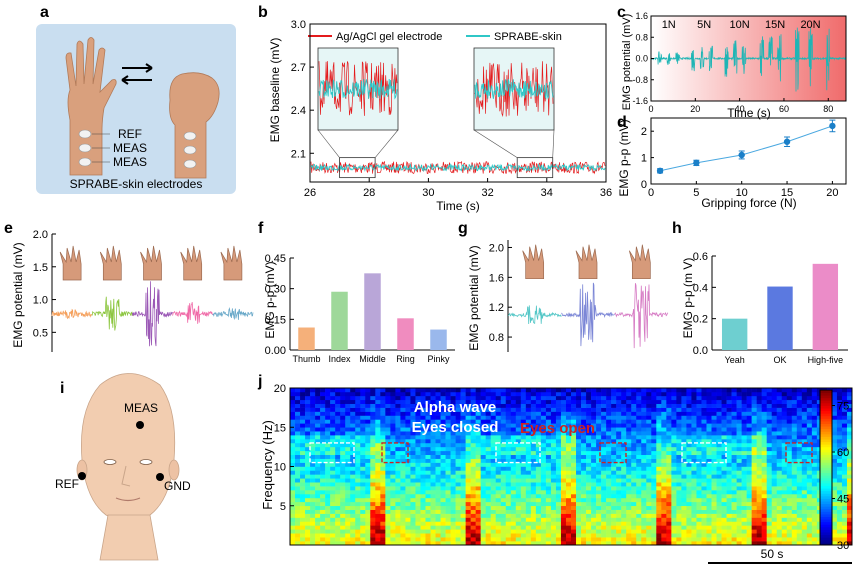 The height and width of the screenshot is (568, 865). Describe the element at coordinates (826, 477) in the screenshot. I see `panel-j-colorbar-step` at that location.